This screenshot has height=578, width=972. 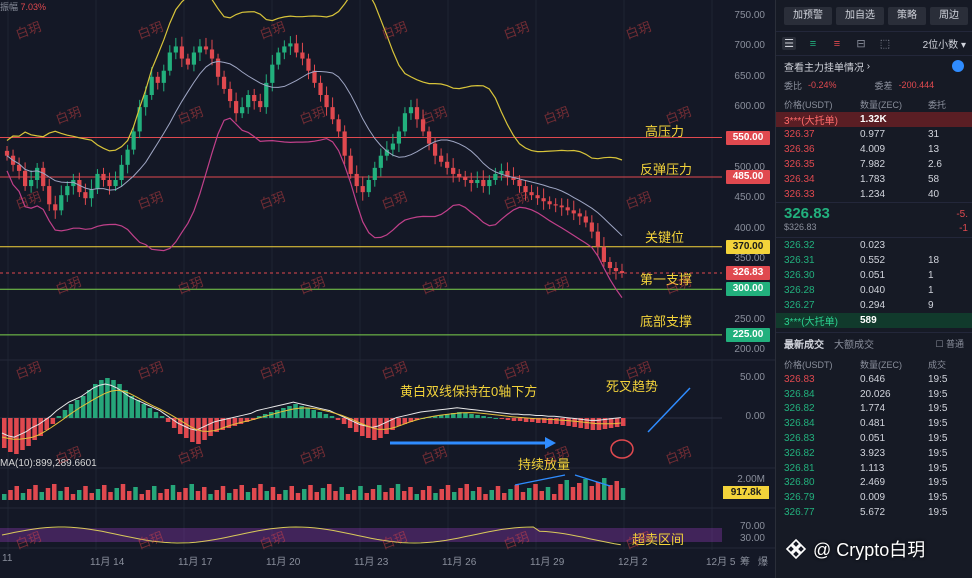 What do you see at coordinates (874, 179) in the screenshot?
I see `orderbook-row: 326.34 1.783 58` at bounding box center [874, 179].